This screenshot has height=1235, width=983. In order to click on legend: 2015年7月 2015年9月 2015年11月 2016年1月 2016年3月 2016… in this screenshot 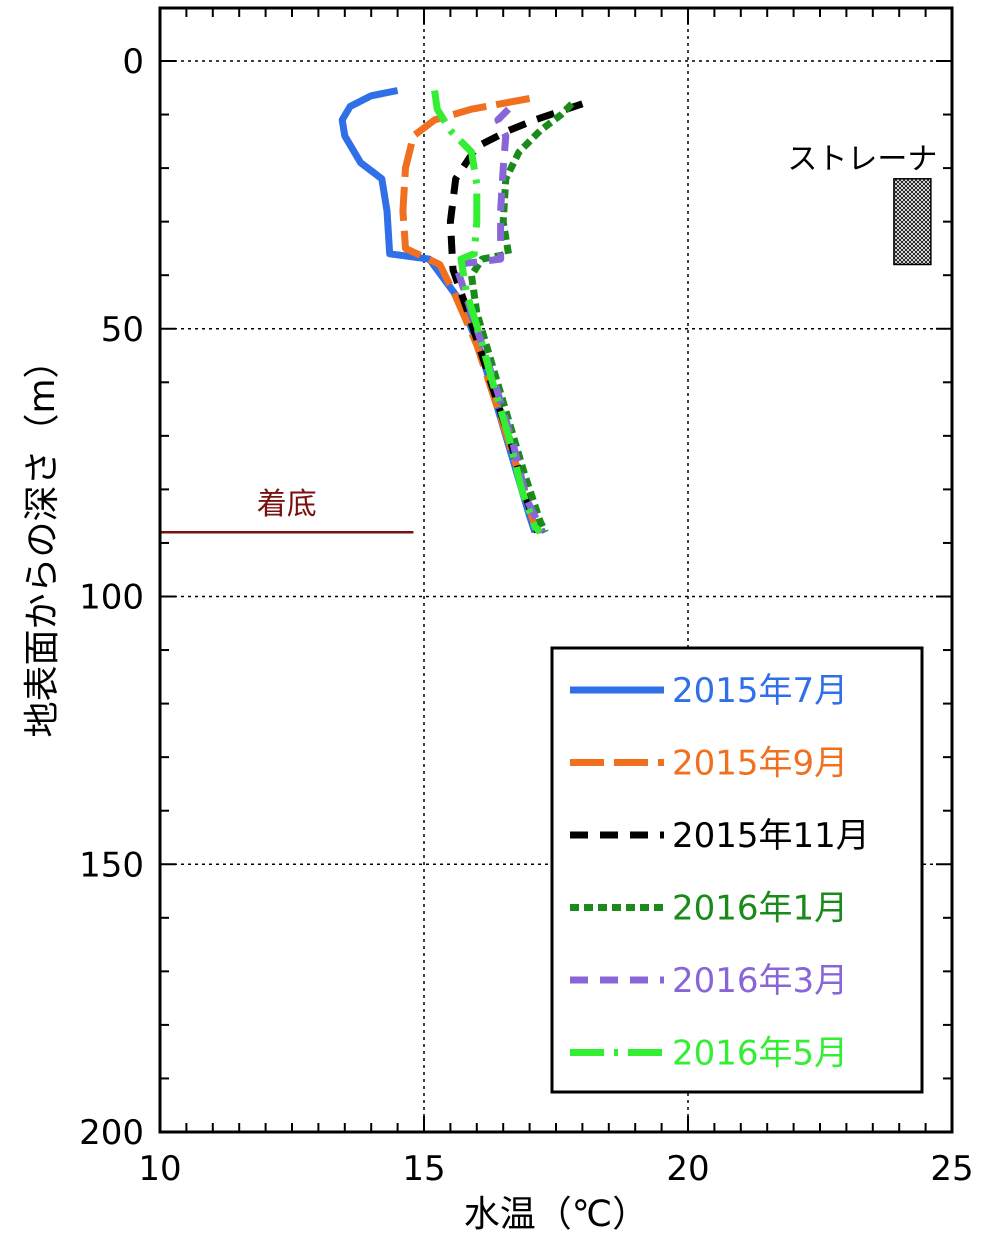, I will do `click(737, 870)`.